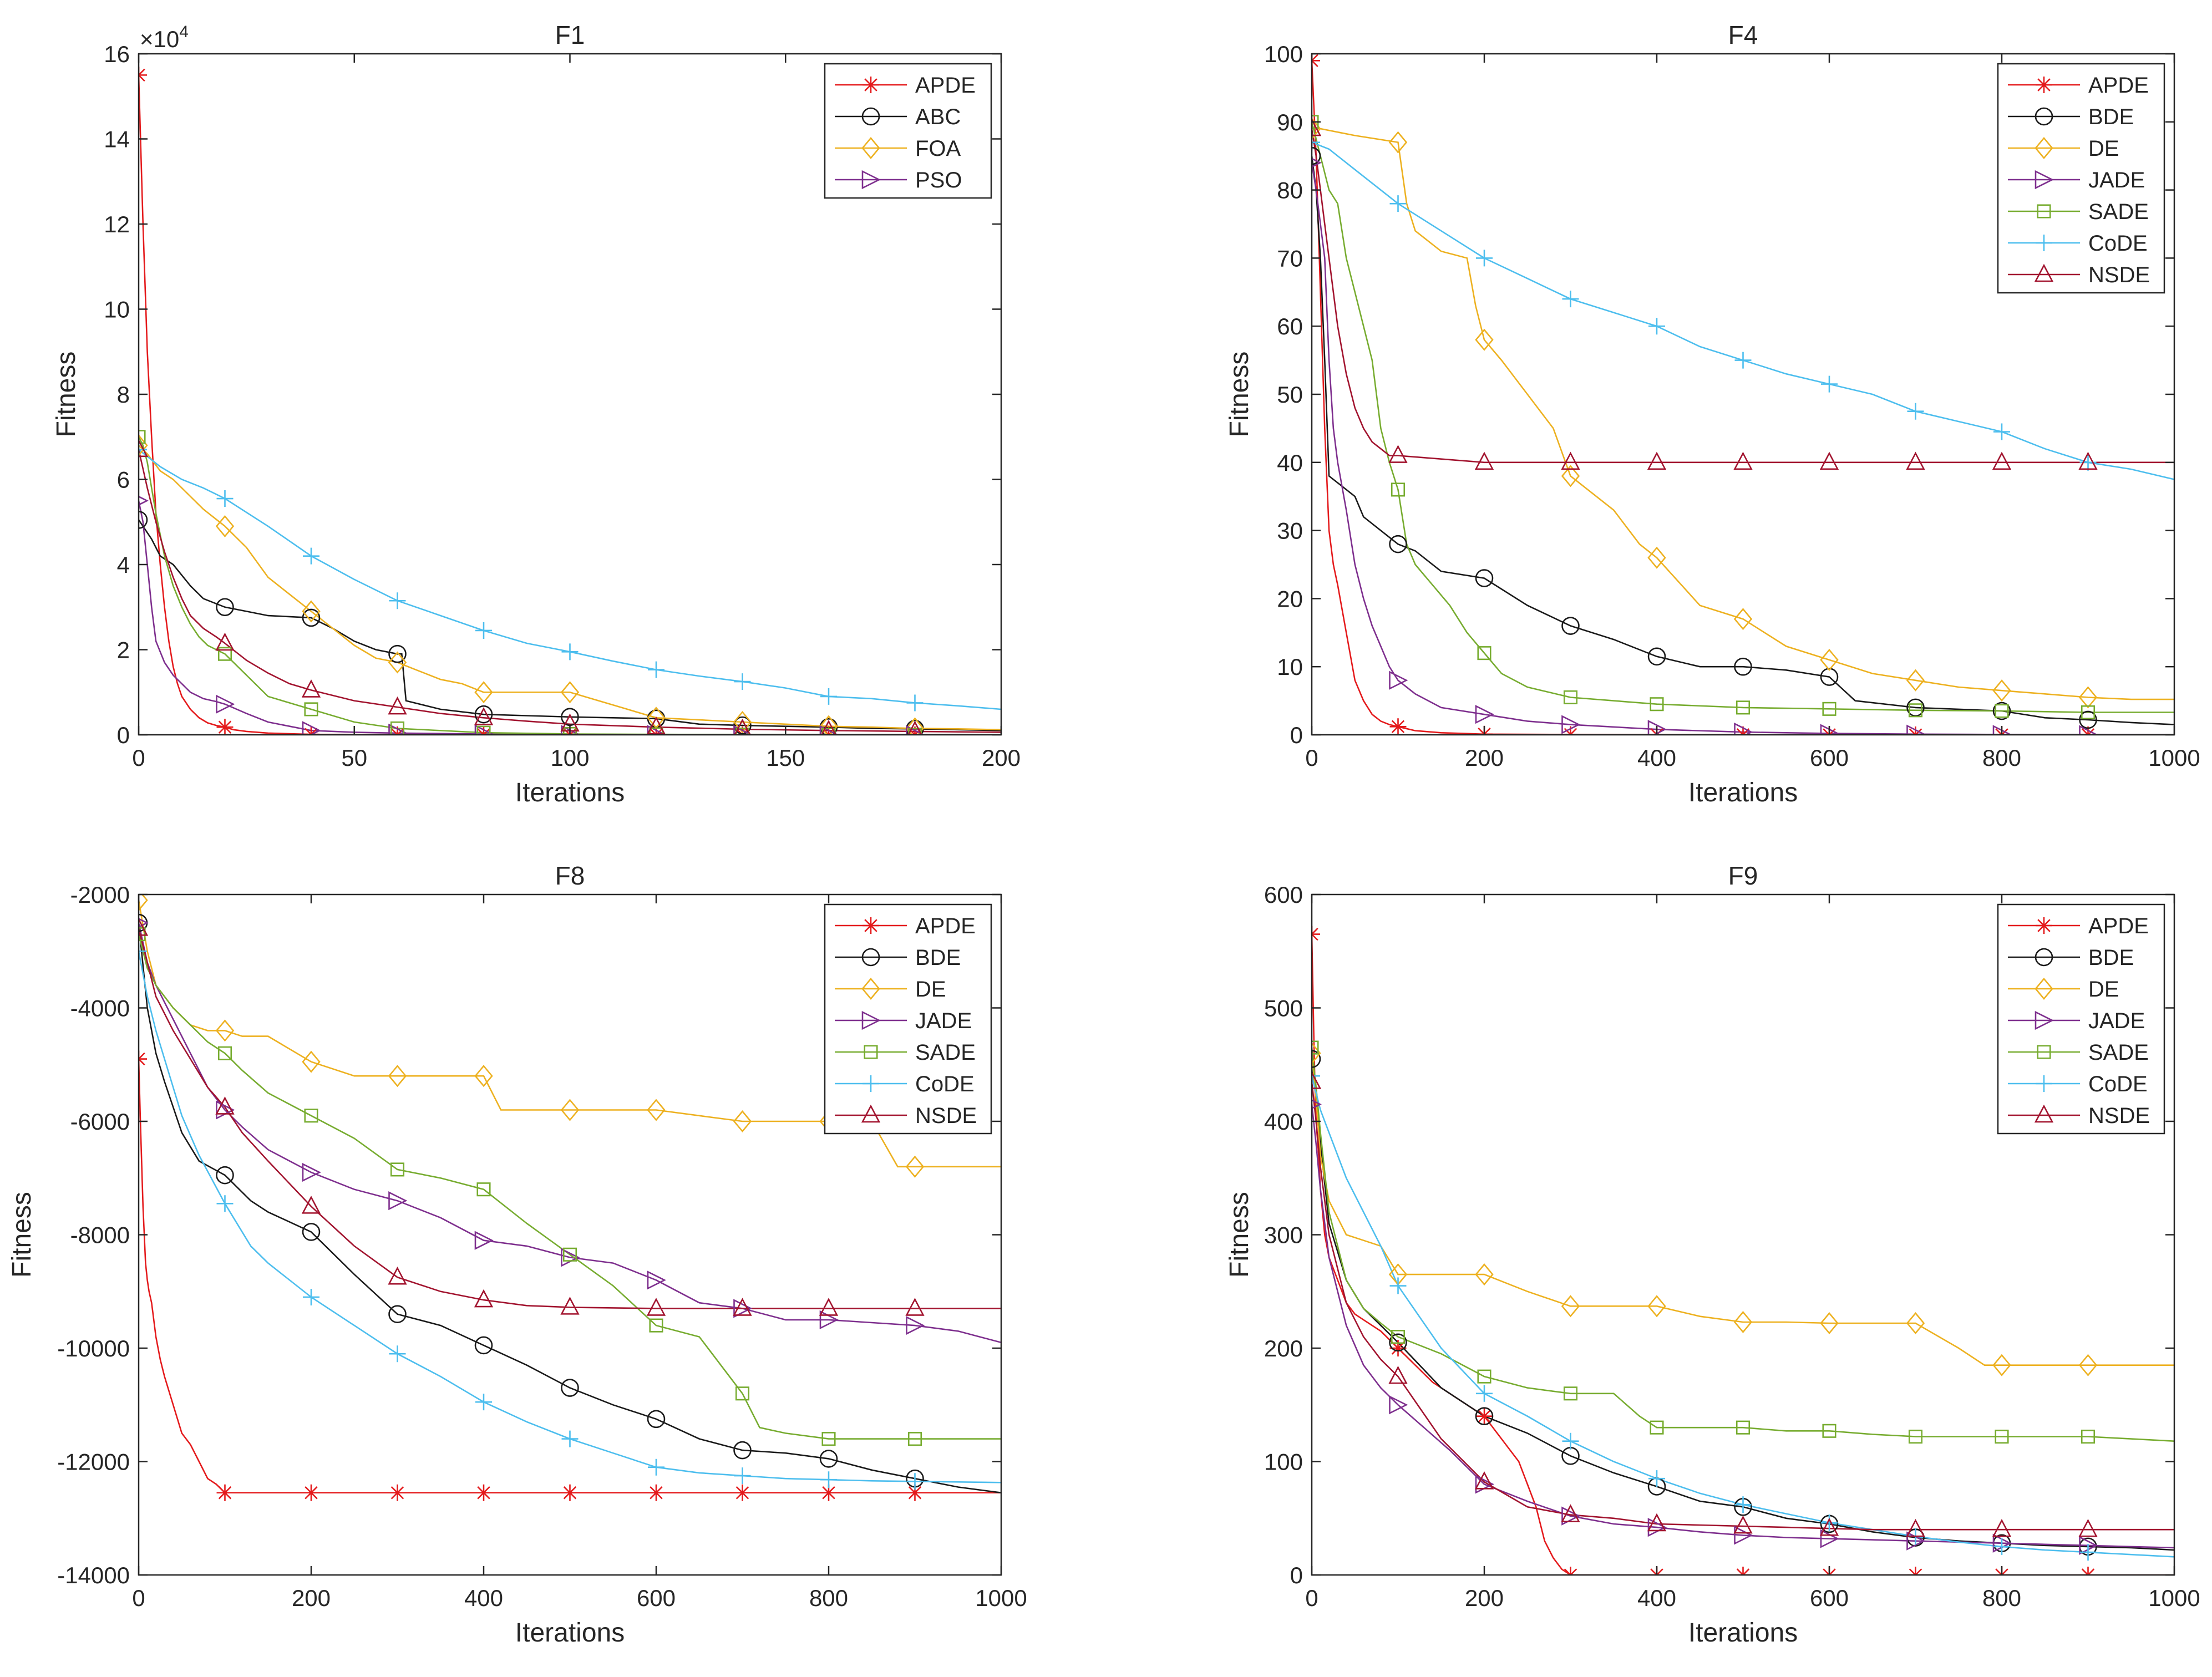 This screenshot has height=1677, width=2212. I want to click on x-tick-label: 150, so click(785, 758).